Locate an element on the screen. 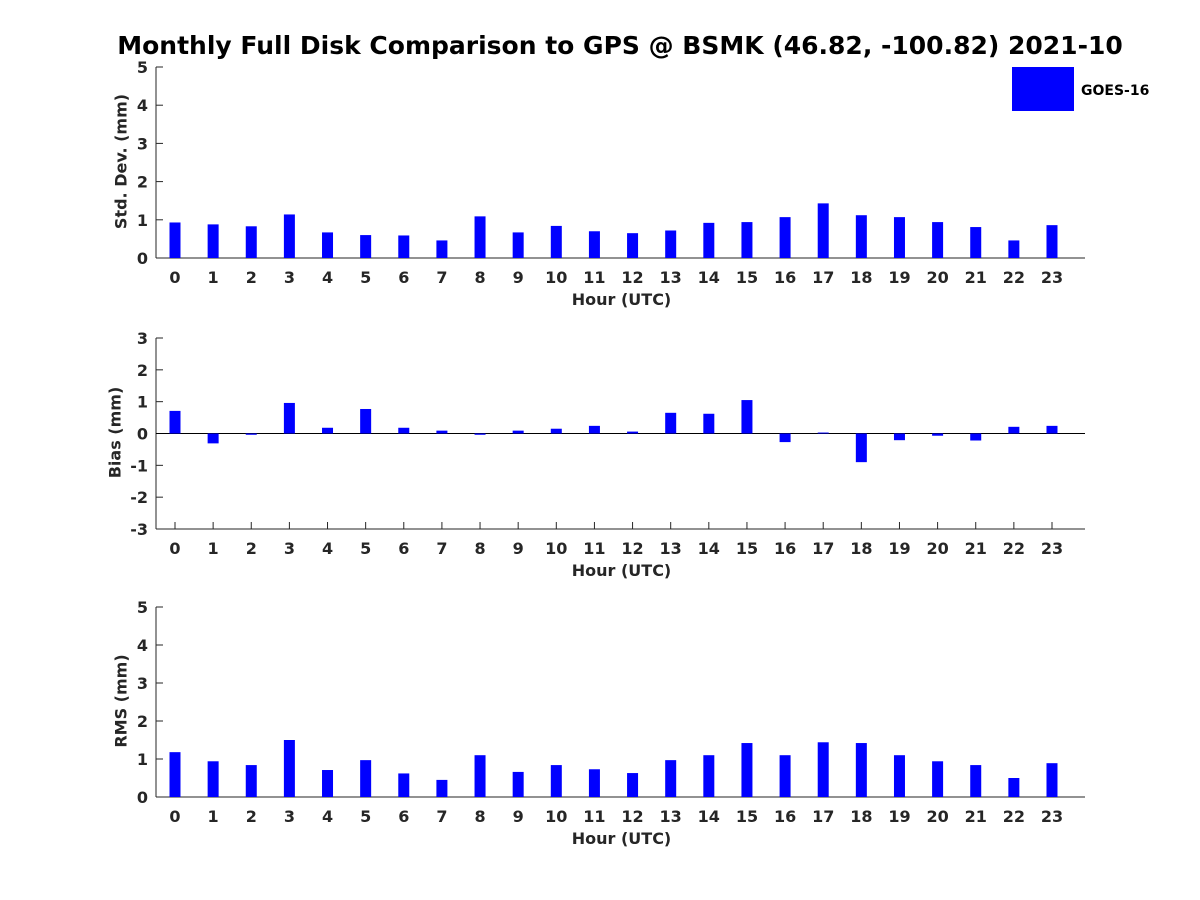 This screenshot has width=1200, height=900. y-axis-label: Bias (mm) is located at coordinates (115, 433).